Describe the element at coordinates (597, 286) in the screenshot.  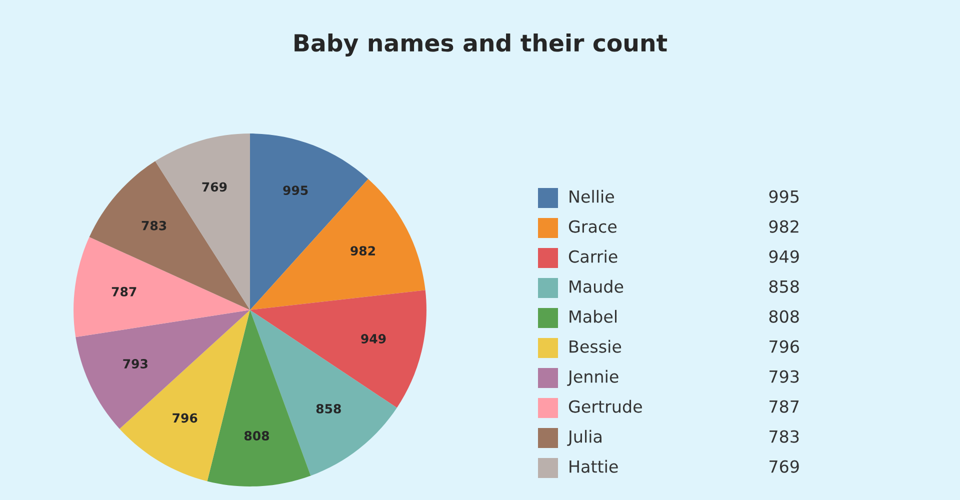
I see `legend-label: Maude` at that location.